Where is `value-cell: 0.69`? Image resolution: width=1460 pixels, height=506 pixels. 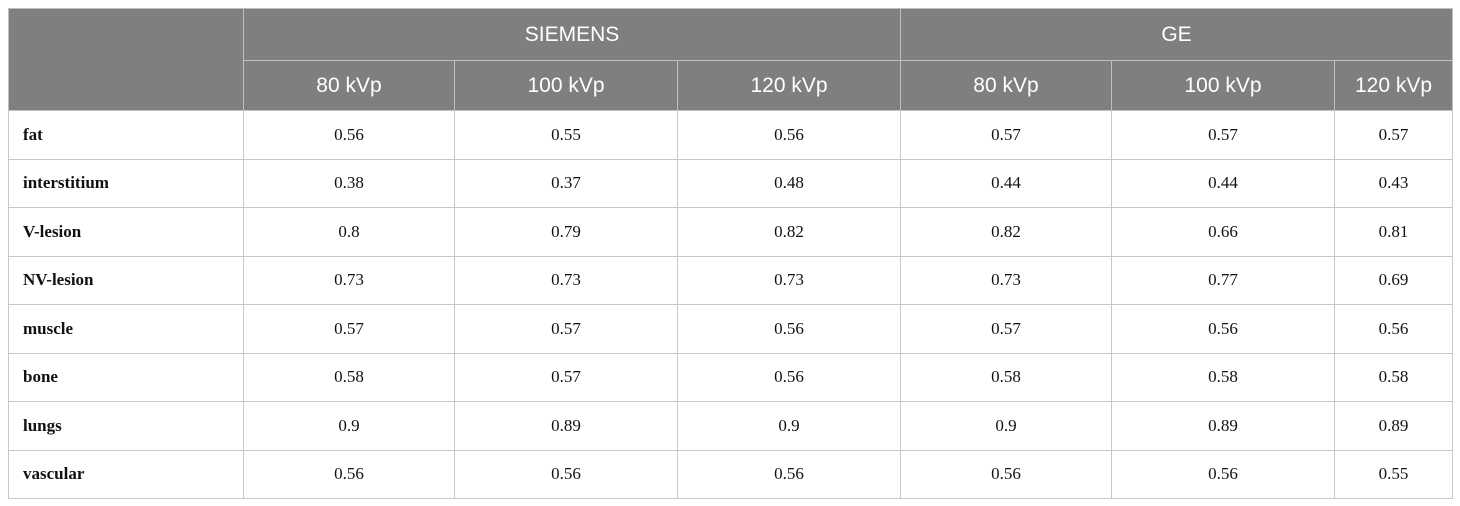 value-cell: 0.69 is located at coordinates (1393, 280).